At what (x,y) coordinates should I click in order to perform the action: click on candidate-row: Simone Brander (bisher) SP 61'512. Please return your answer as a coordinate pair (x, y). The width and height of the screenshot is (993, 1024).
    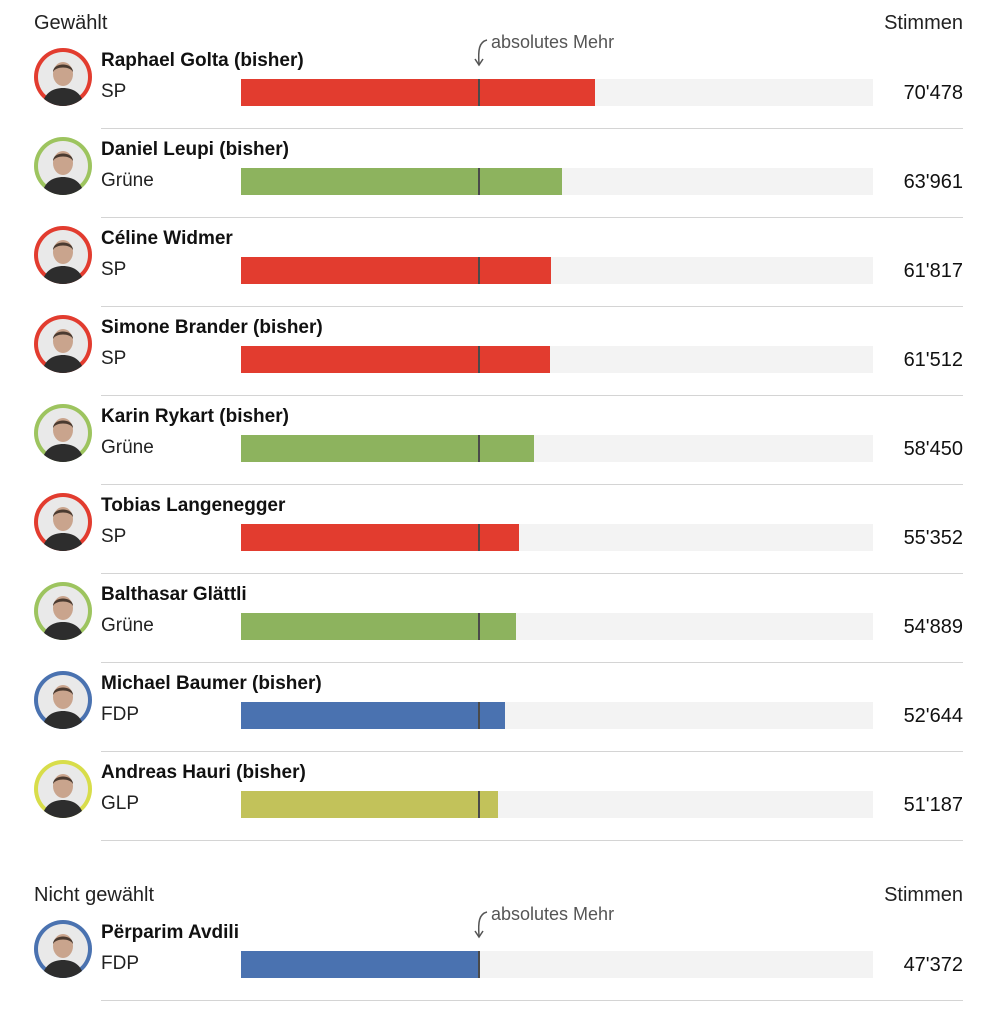
    Looking at the image, I should click on (496, 351).